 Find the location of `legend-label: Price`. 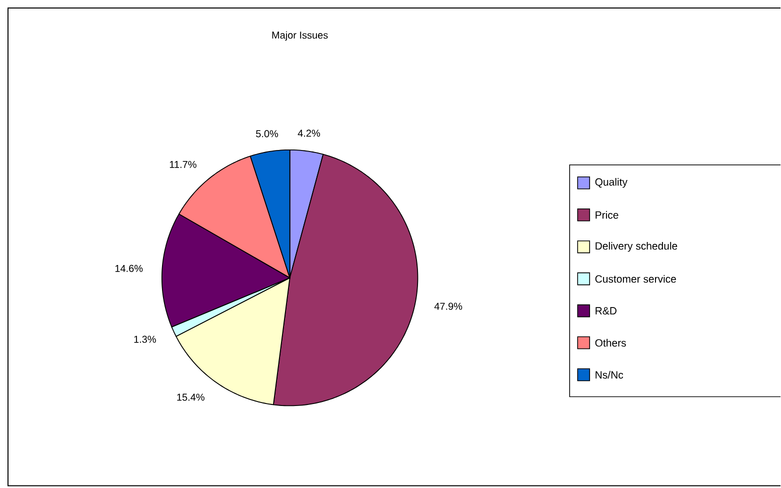

legend-label: Price is located at coordinates (607, 215).